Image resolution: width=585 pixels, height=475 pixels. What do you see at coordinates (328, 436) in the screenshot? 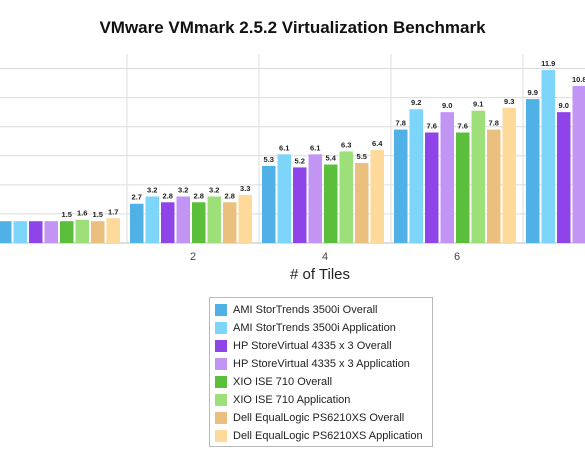
I see `legend-label: Dell EqualLogic PS6210XS Application` at bounding box center [328, 436].